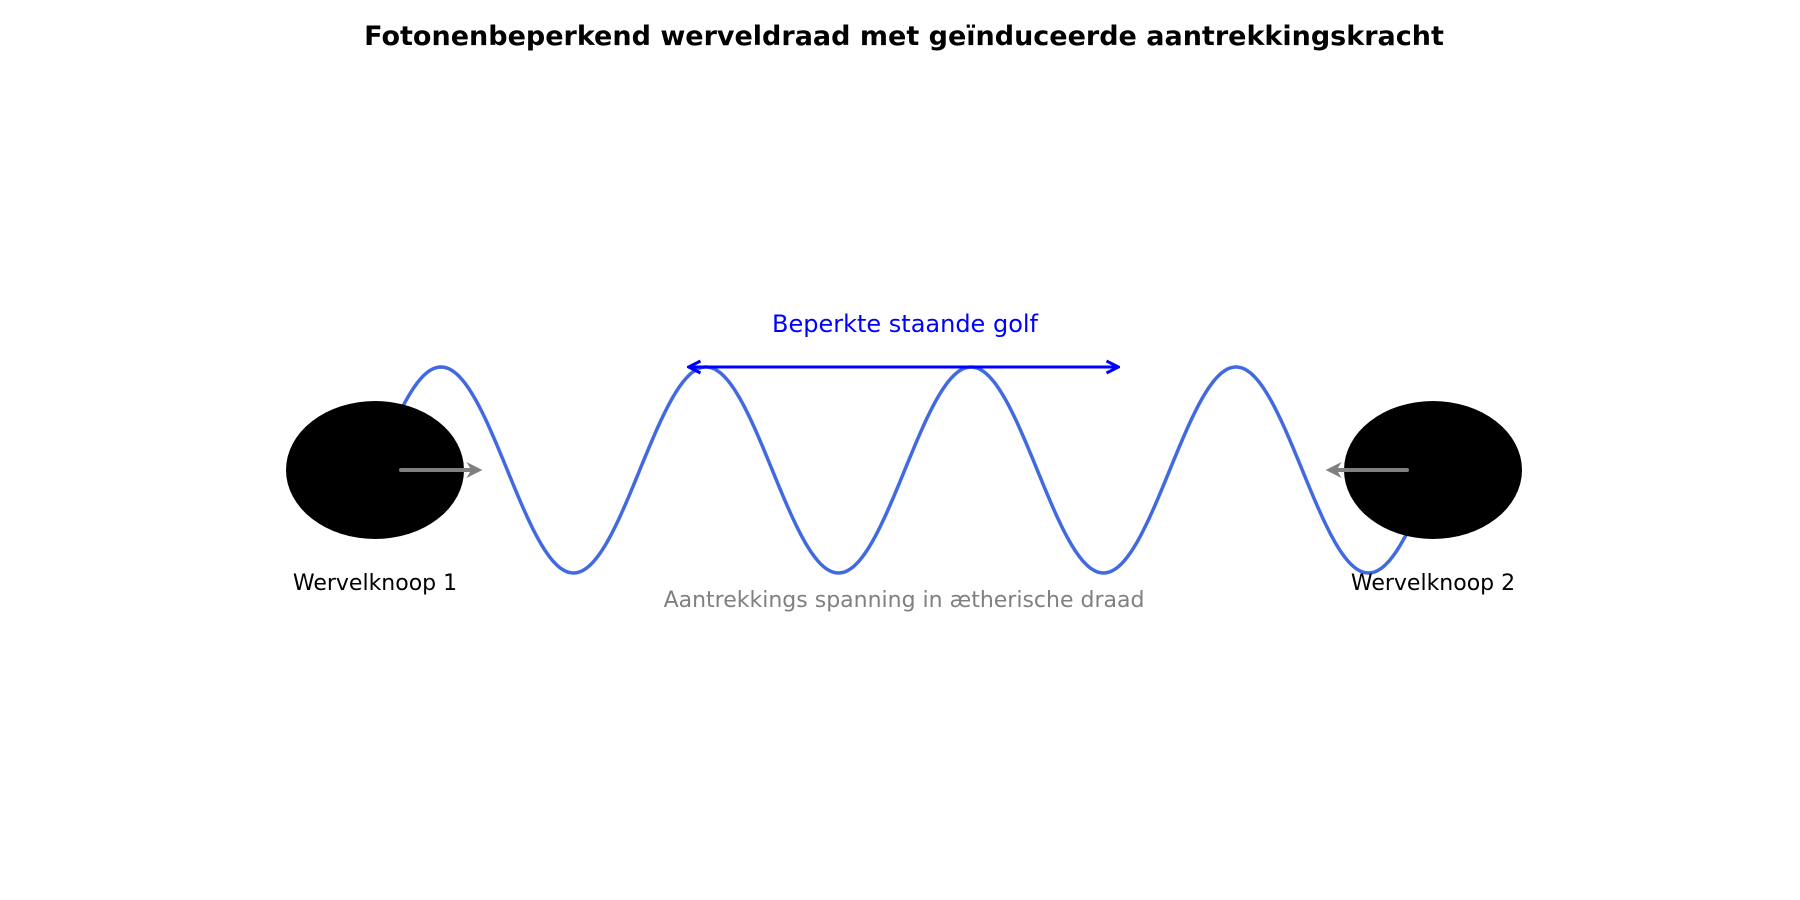 The width and height of the screenshot is (1800, 900). What do you see at coordinates (904, 470) in the screenshot?
I see `standing-wave` at bounding box center [904, 470].